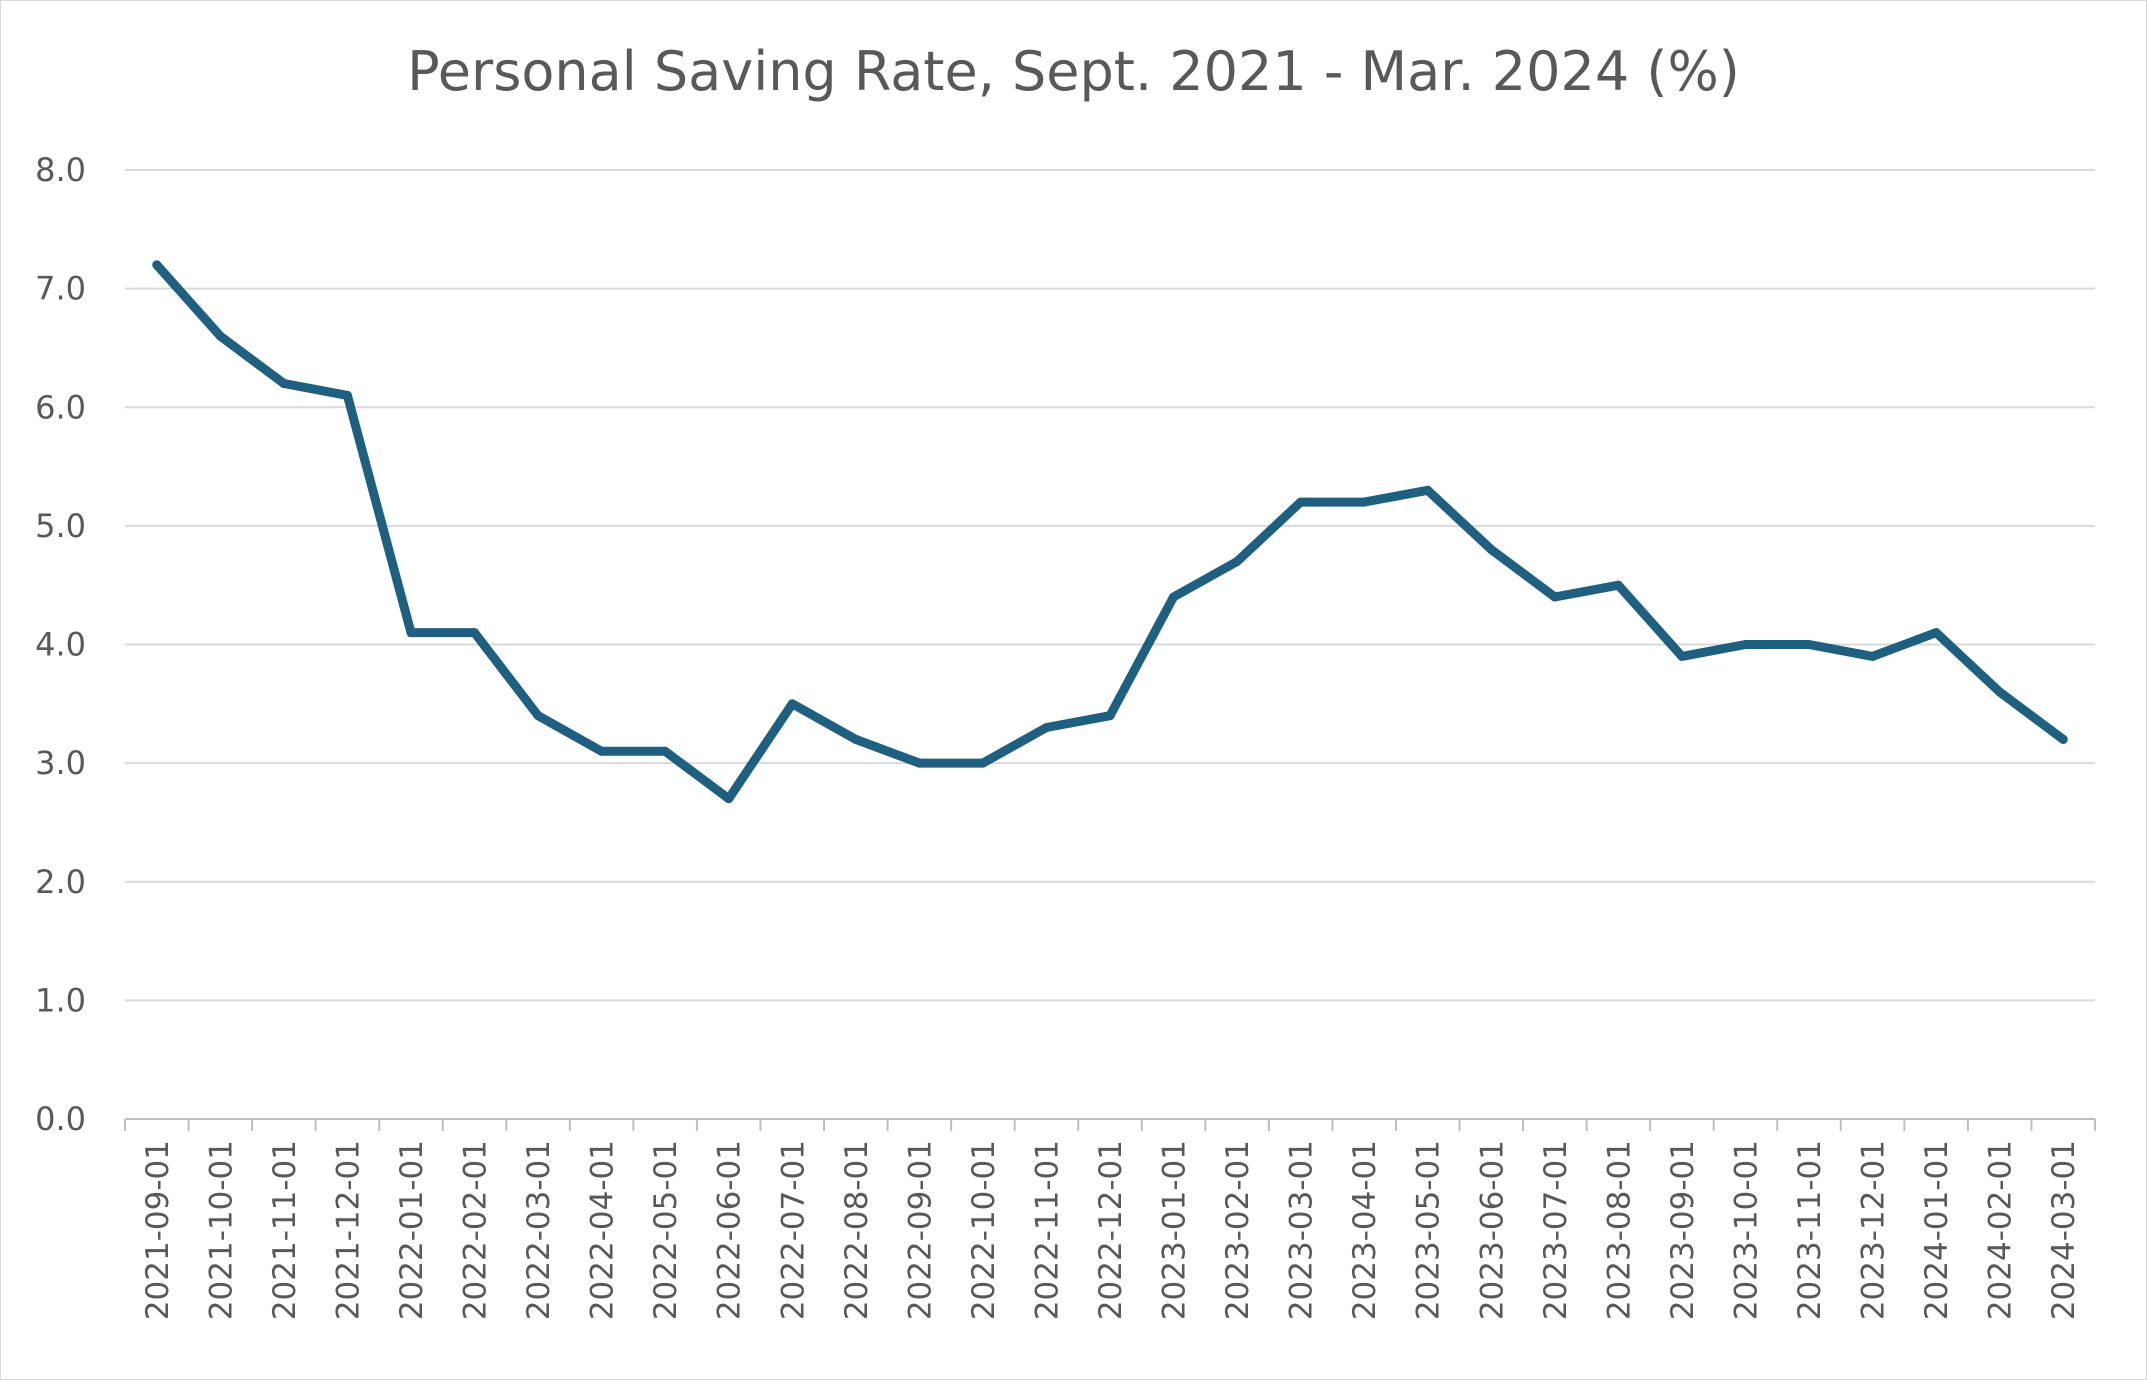 This screenshot has width=2147, height=1380. I want to click on x-tick-label: 2023-07-01, so click(1556, 1230).